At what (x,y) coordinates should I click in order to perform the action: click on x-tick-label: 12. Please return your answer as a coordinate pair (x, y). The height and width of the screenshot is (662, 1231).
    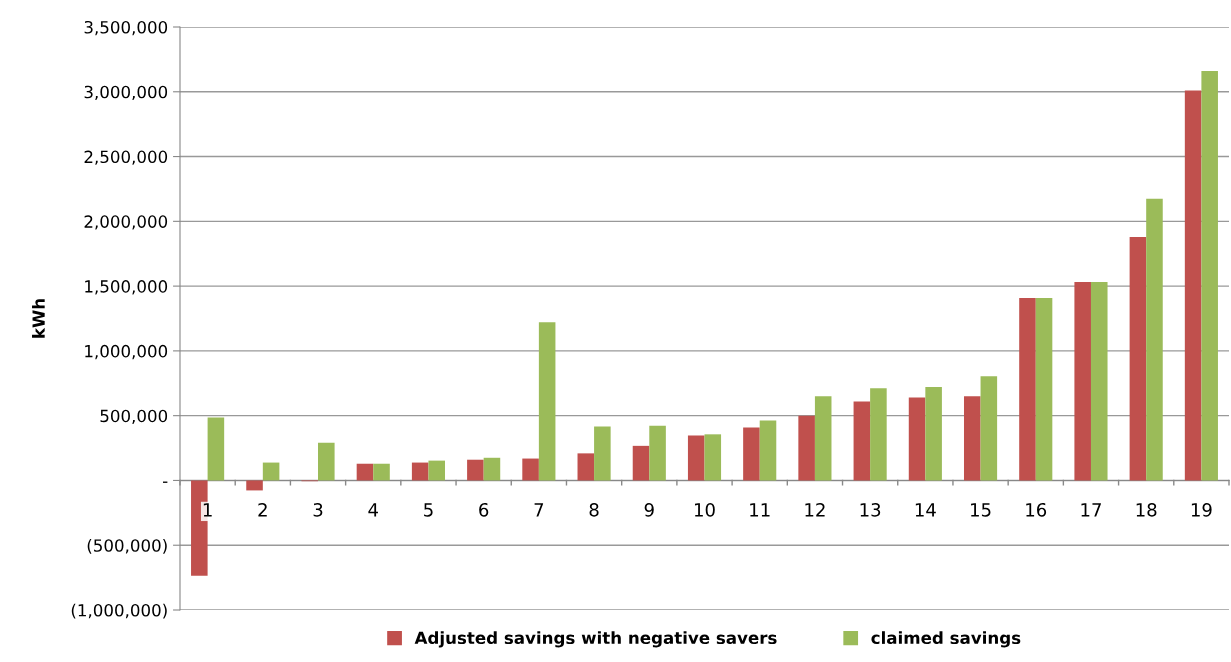
    Looking at the image, I should click on (815, 509).